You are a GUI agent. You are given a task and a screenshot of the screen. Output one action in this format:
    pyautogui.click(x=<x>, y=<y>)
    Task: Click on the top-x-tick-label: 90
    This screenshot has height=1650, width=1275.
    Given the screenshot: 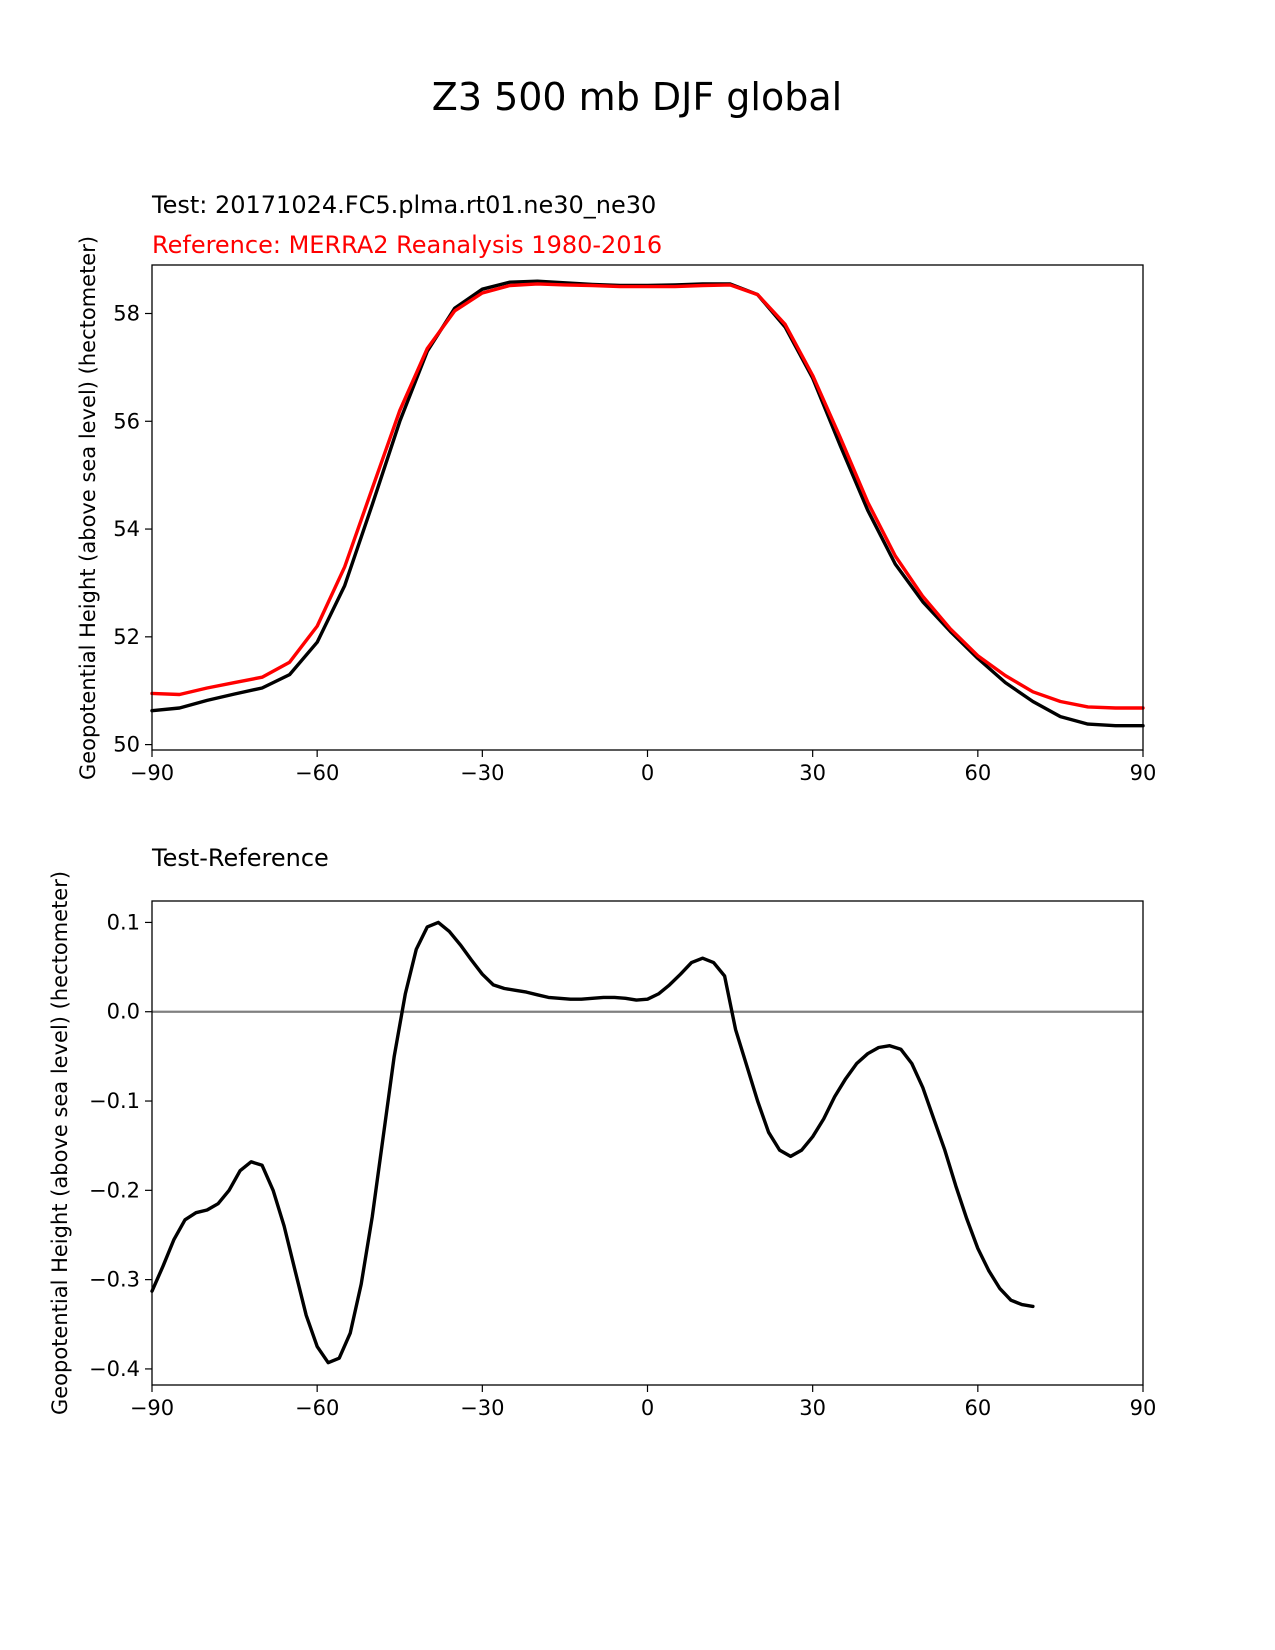 What is the action you would take?
    pyautogui.click(x=1143, y=773)
    